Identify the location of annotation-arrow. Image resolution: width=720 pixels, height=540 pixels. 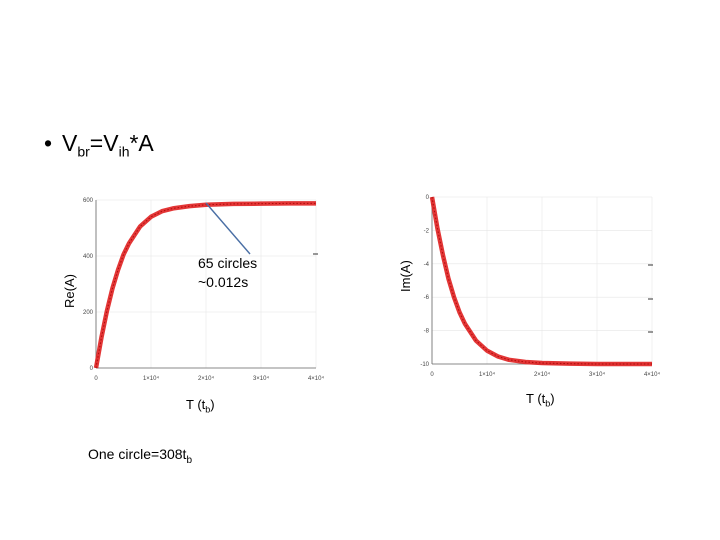
(228, 228).